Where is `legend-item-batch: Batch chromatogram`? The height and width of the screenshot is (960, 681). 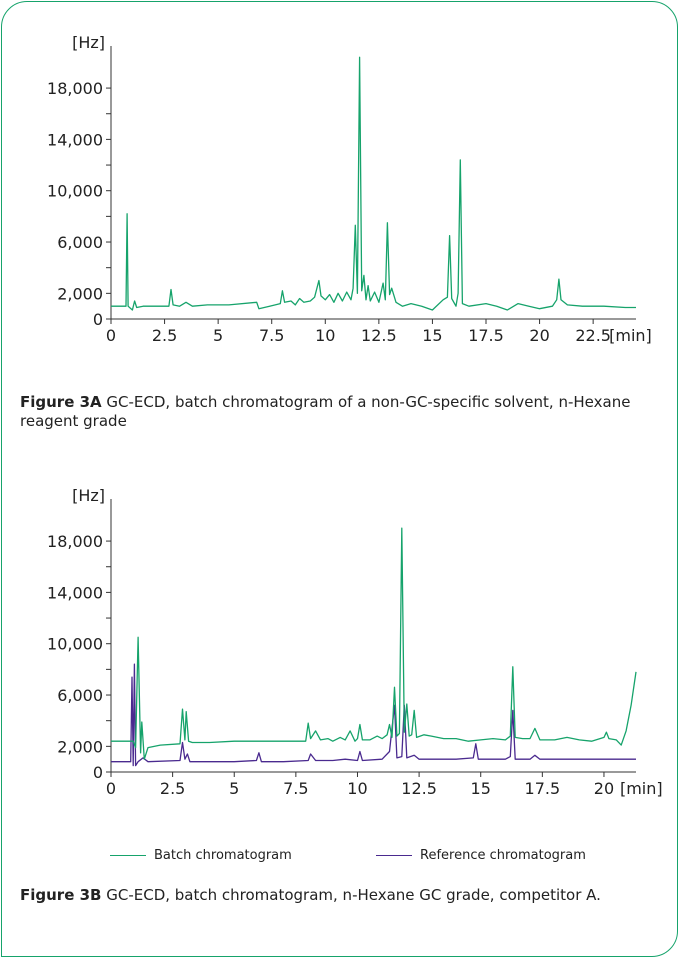 legend-item-batch: Batch chromatogram is located at coordinates (201, 855).